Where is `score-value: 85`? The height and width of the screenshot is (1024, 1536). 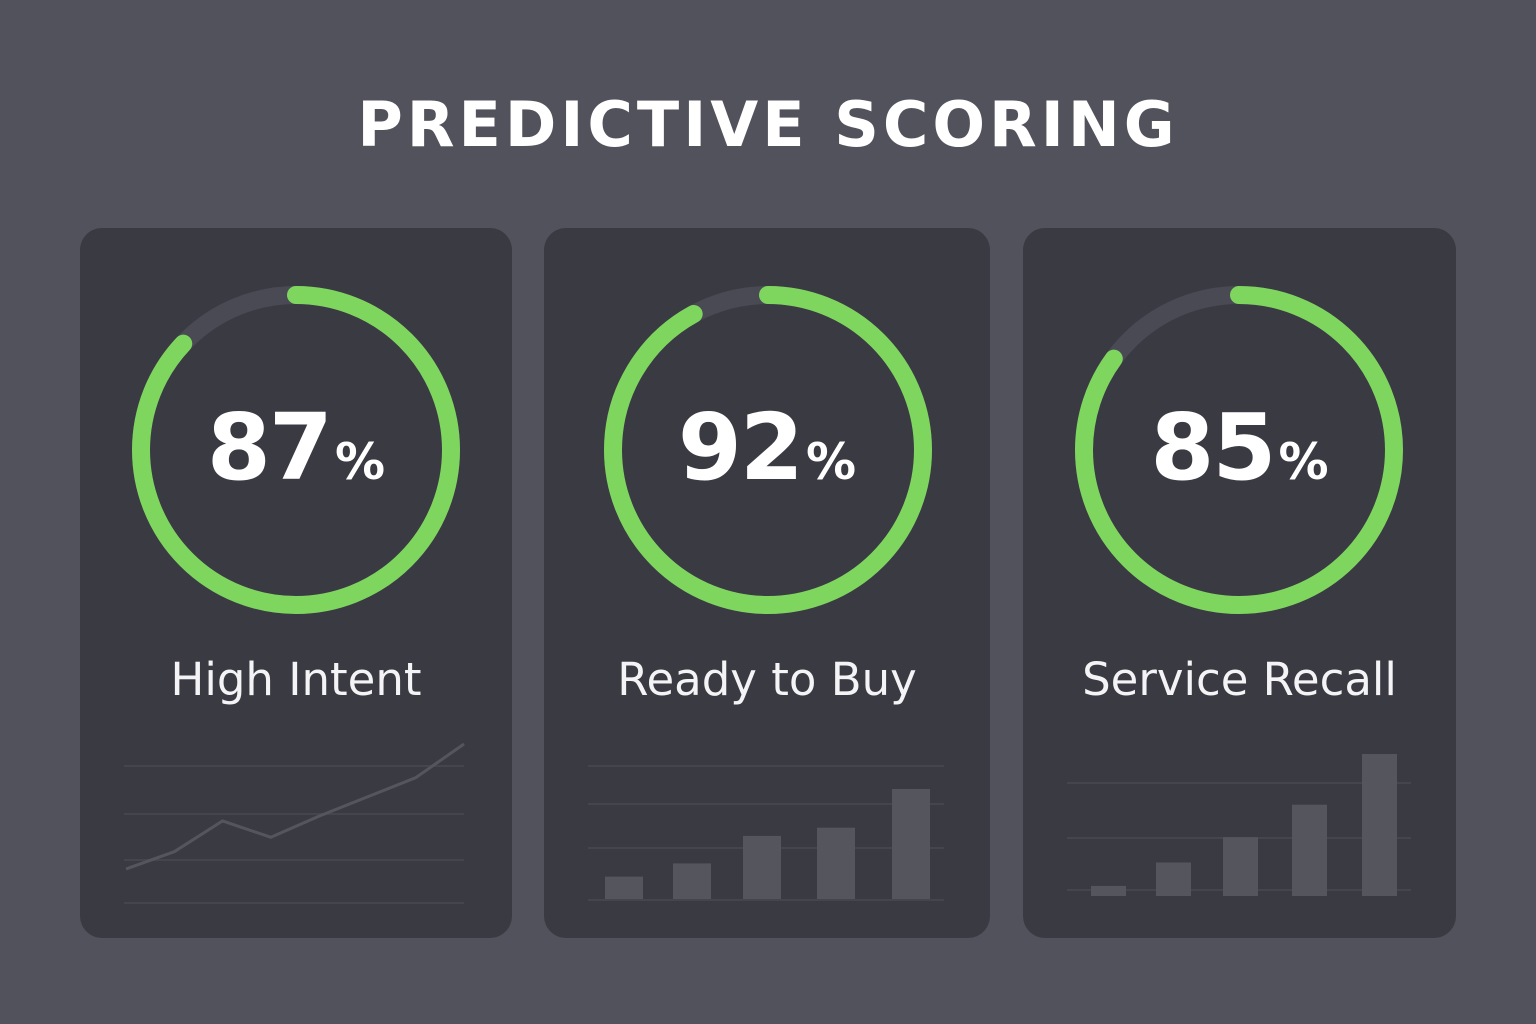 score-value: 85 is located at coordinates (1213, 447).